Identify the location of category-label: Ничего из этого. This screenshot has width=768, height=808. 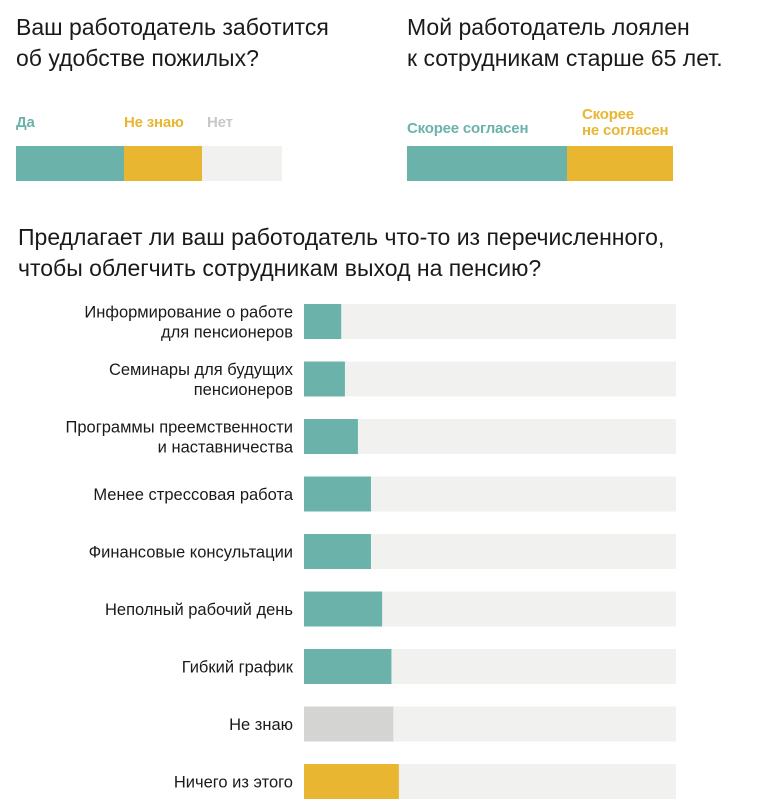
(233, 783).